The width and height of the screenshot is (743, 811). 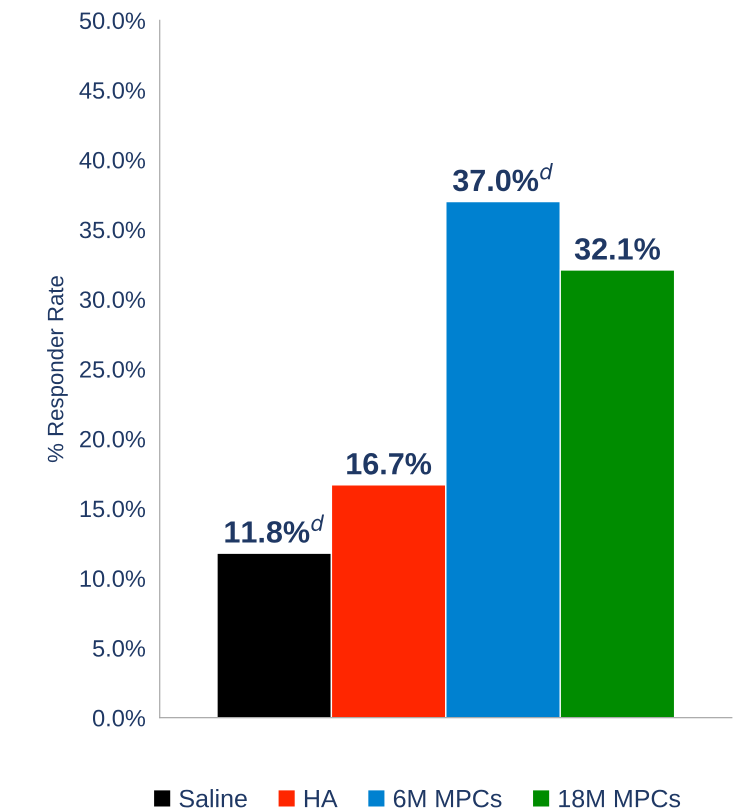 I want to click on y-tick-label: 25.0%, so click(x=113, y=369).